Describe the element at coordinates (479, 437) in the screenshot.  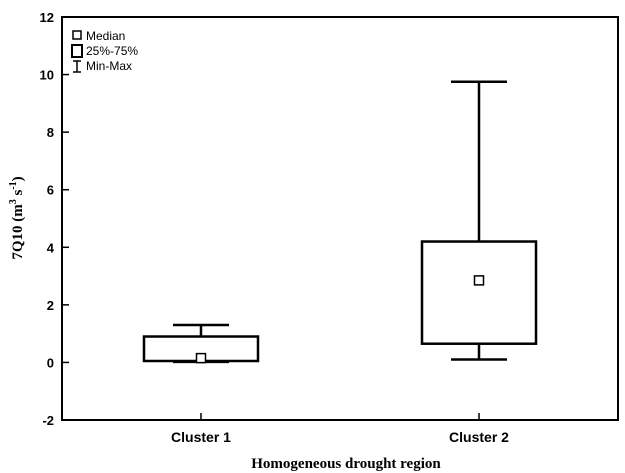
I see `x-tick-label: Cluster 2` at that location.